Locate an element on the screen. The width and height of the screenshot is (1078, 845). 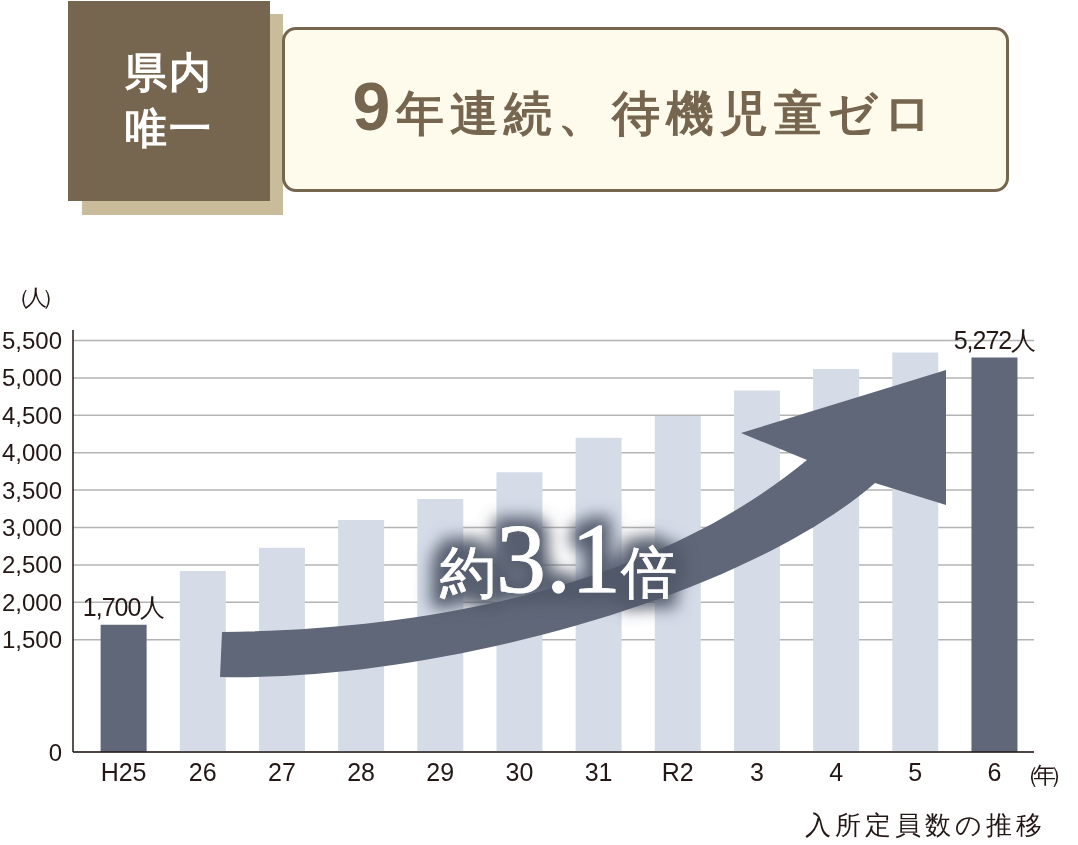
y-tick-label: 4,500 is located at coordinates (31, 415).